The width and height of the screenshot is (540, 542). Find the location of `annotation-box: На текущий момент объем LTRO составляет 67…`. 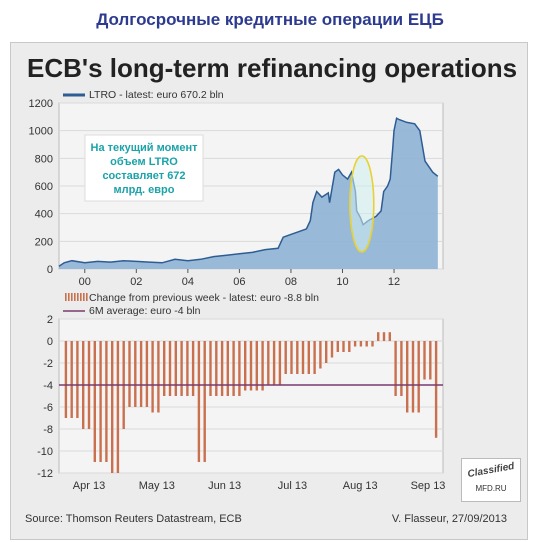

annotation-box: На текущий момент объем LTRO составляет 67… is located at coordinates (144, 168).